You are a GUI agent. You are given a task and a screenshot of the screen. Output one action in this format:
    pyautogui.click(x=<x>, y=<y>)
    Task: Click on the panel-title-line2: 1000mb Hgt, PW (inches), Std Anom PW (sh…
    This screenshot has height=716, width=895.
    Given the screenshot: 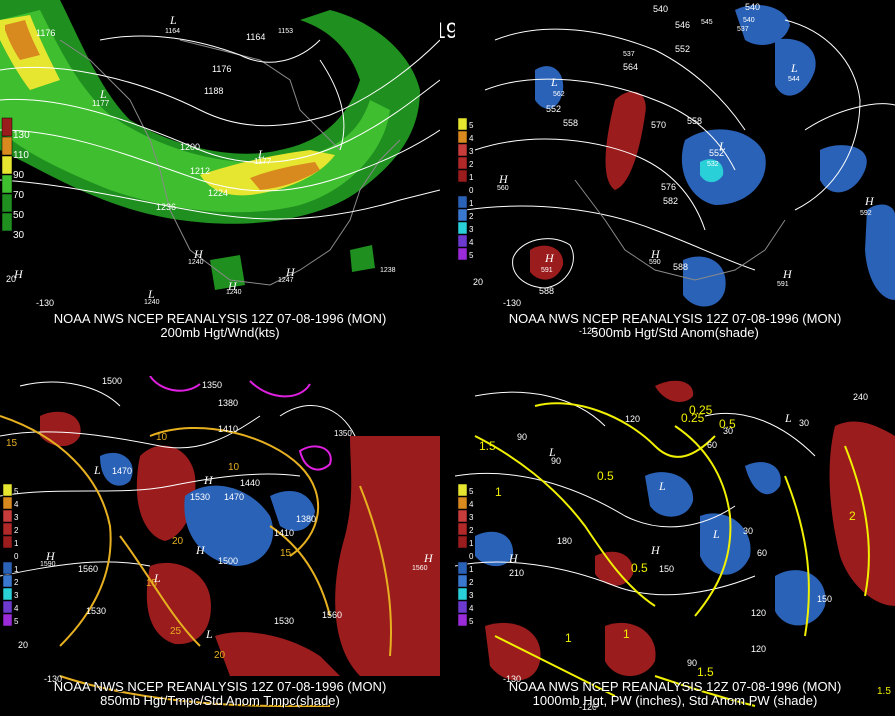 What is the action you would take?
    pyautogui.click(x=675, y=700)
    